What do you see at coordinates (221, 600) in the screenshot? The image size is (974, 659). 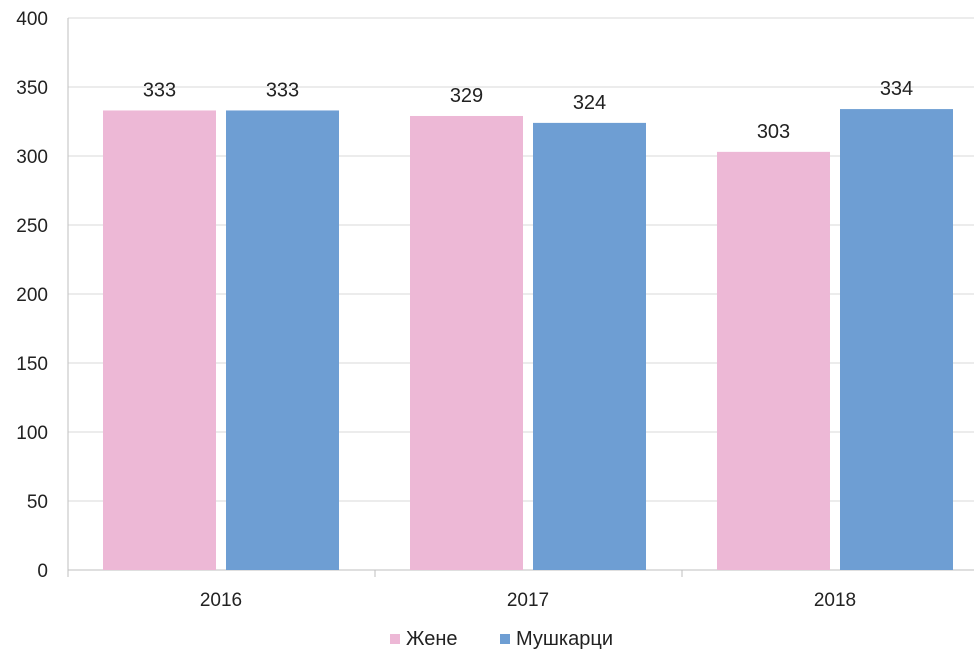 I see `x-tick-label: 2016` at bounding box center [221, 600].